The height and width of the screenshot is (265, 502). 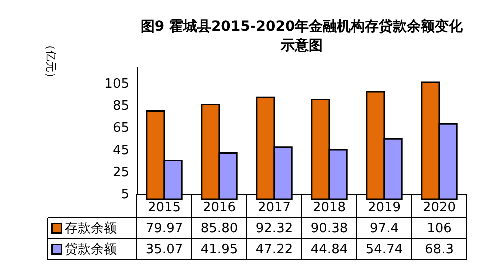 What do you see at coordinates (302, 46) in the screenshot?
I see `text: 示意图` at bounding box center [302, 46].